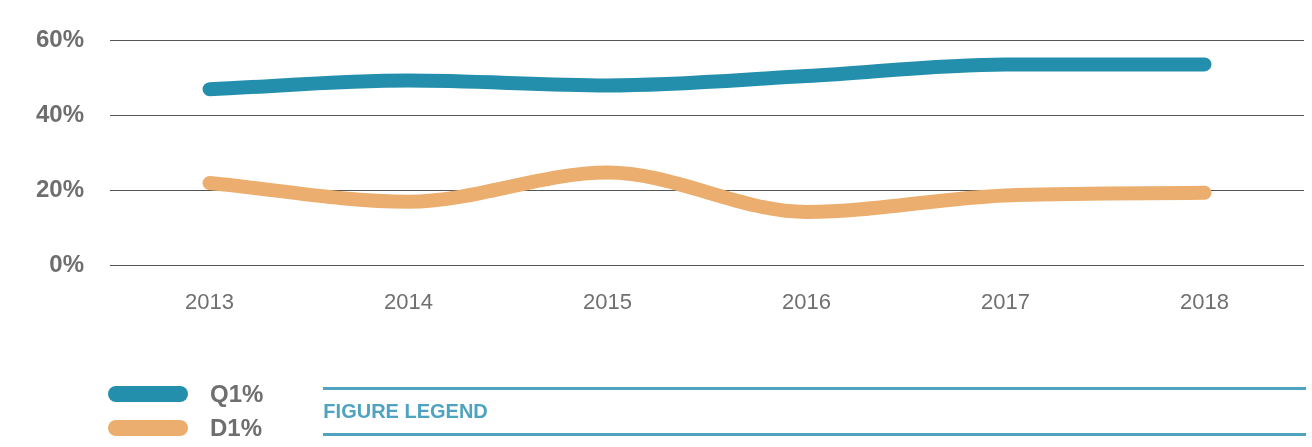 This screenshot has width=1312, height=447. What do you see at coordinates (806, 301) in the screenshot?
I see `x-tick-label: 2016` at bounding box center [806, 301].